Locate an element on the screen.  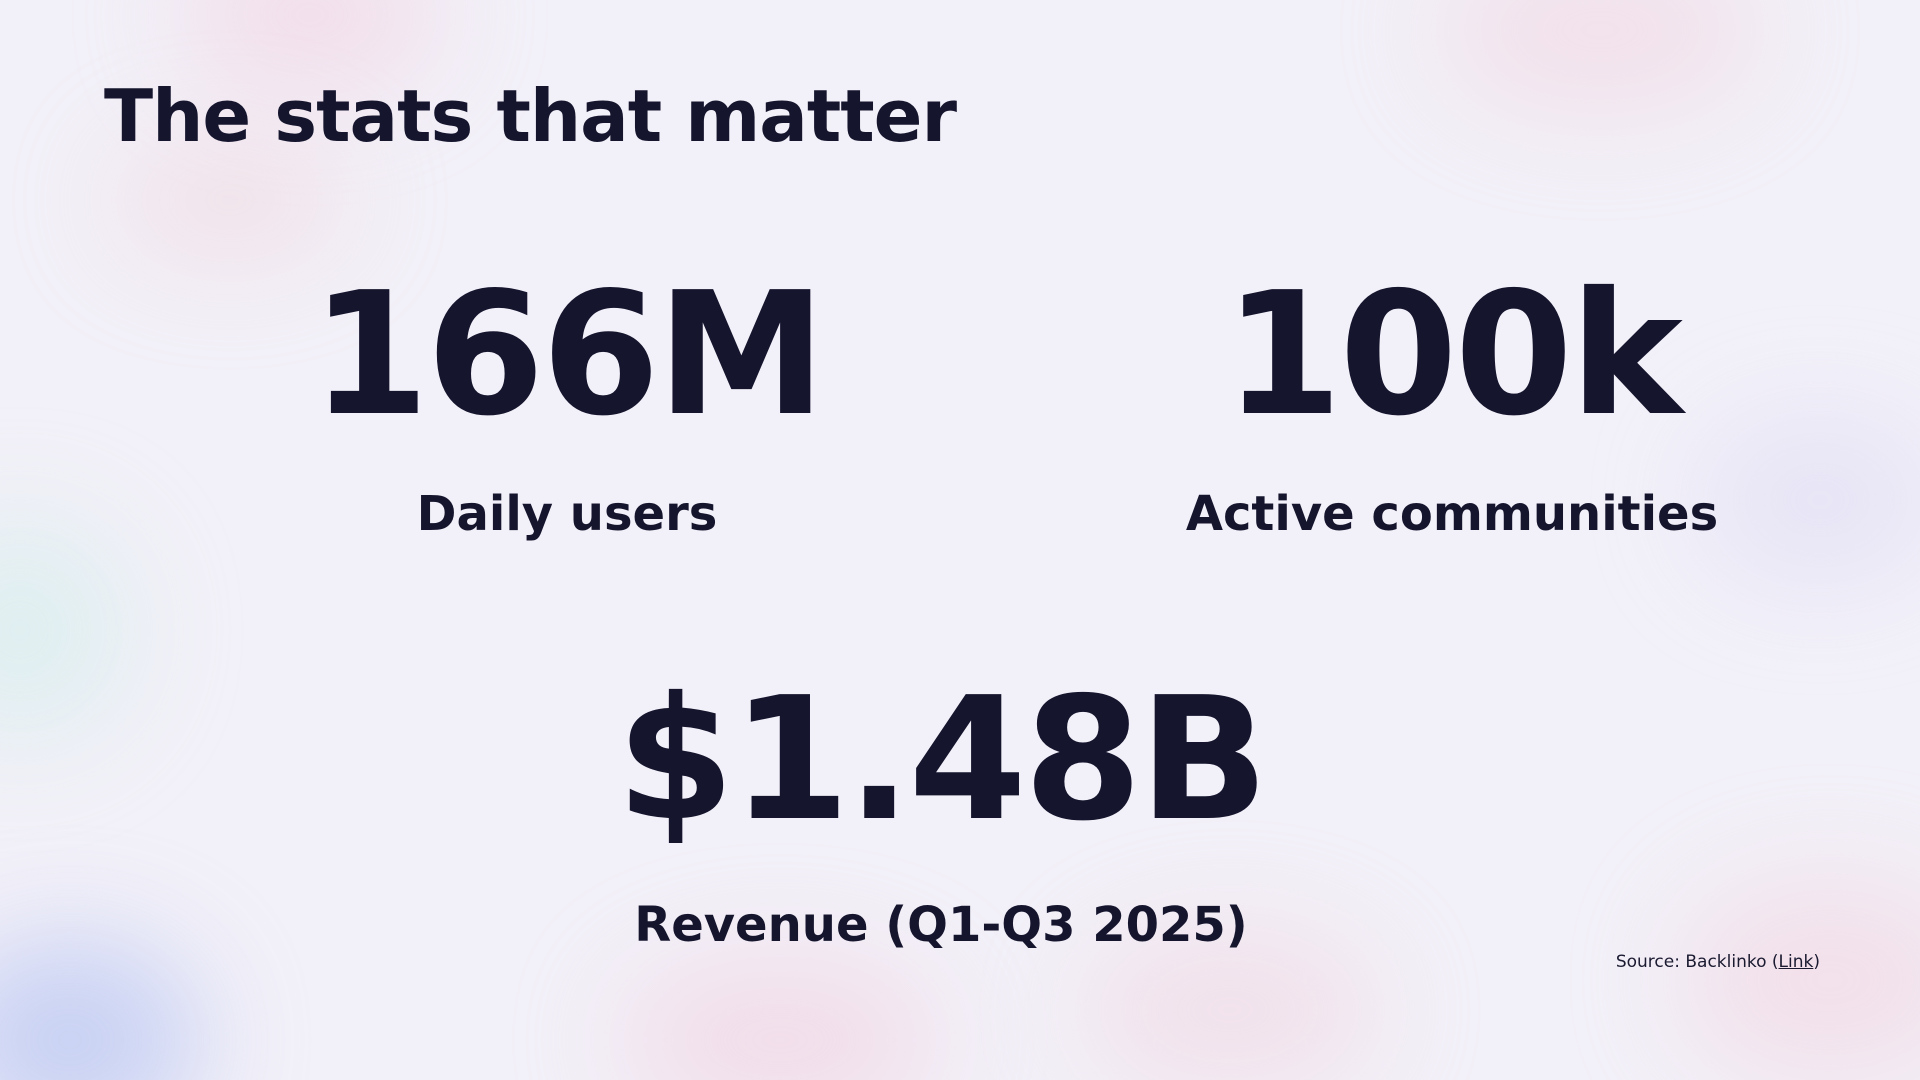
source-text-suffix: ) is located at coordinates (1816, 962).